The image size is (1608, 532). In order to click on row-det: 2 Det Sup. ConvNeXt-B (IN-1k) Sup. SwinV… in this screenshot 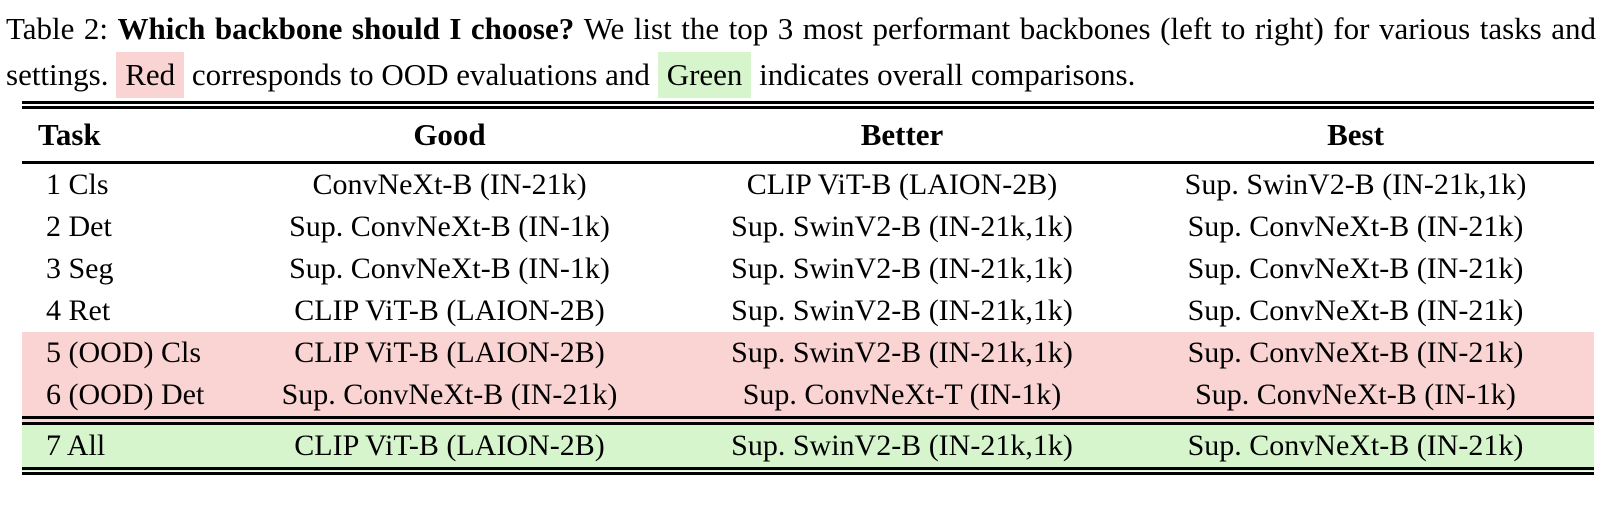, I will do `click(808, 227)`.